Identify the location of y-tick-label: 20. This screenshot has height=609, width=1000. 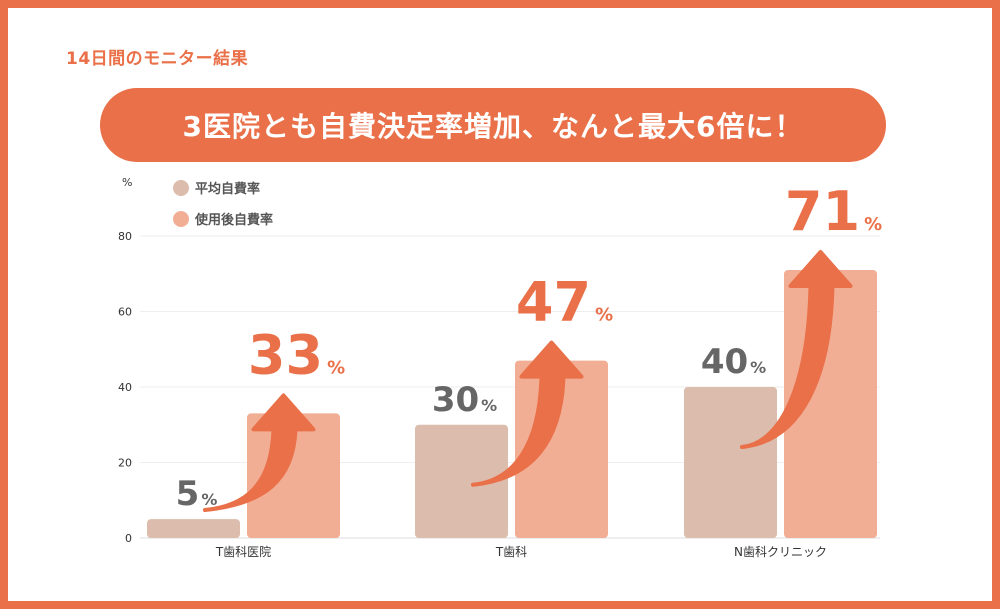
(125, 463).